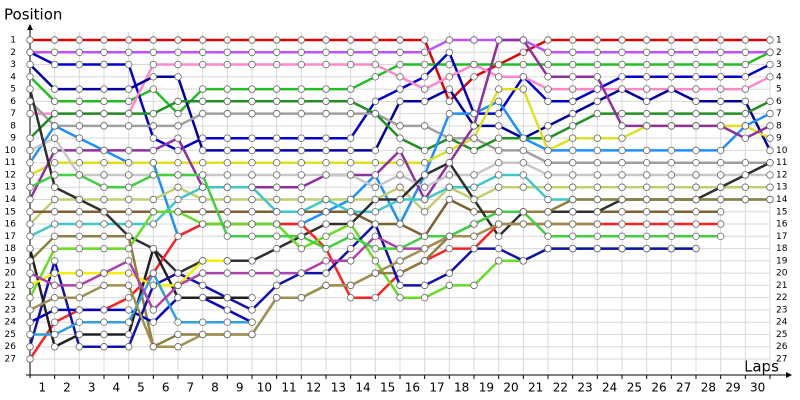 Image resolution: width=800 pixels, height=400 pixels. Describe the element at coordinates (387, 388) in the screenshot. I see `x-tick-label: 15` at that location.